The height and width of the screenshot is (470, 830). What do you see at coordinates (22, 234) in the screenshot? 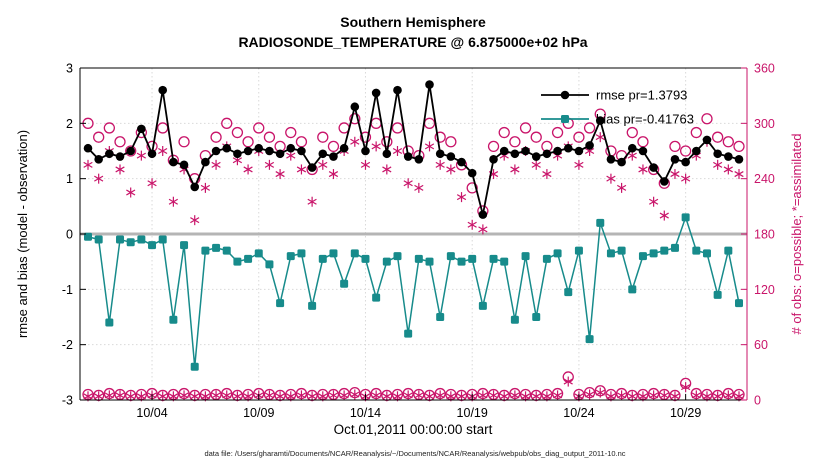
I see `left-axis-label: rmse and bias (model - observation)` at bounding box center [22, 234].